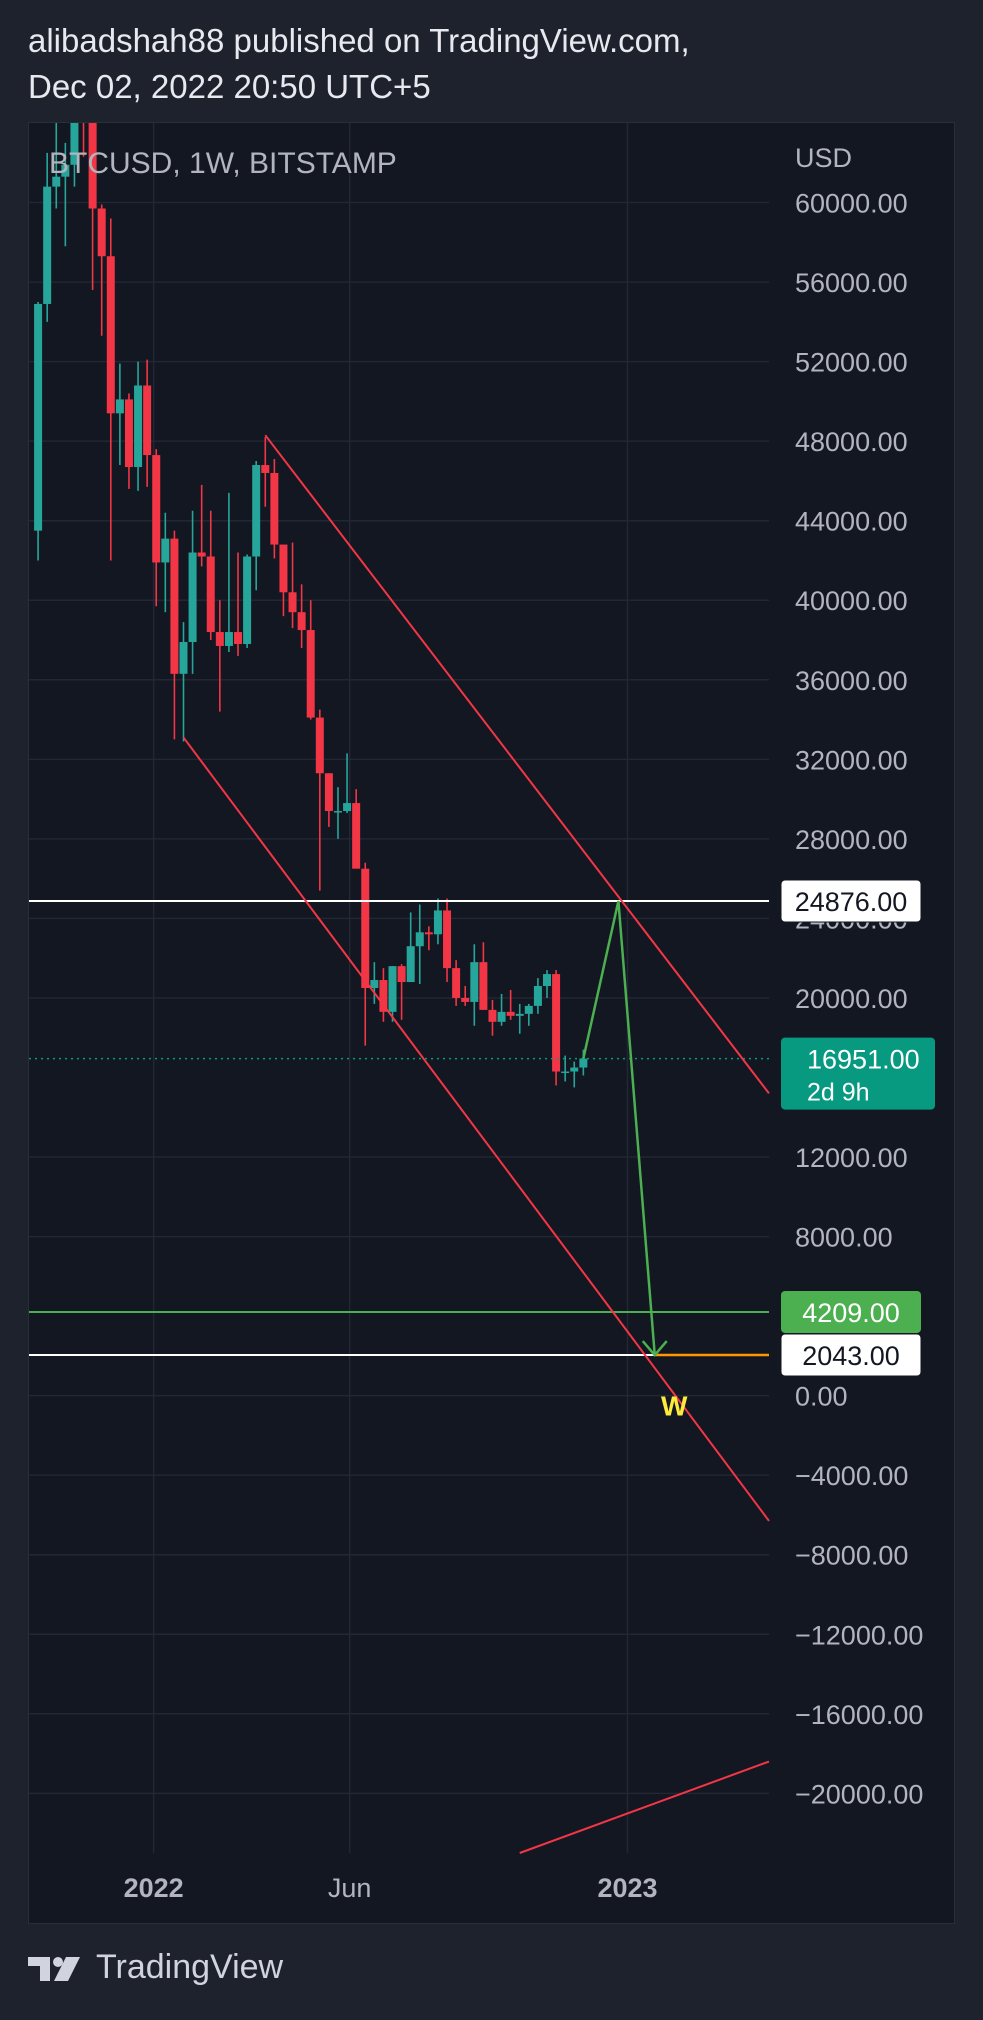 Image resolution: width=983 pixels, height=2020 pixels. What do you see at coordinates (851, 1158) in the screenshot?
I see `y-tick-label: 12000.00` at bounding box center [851, 1158].